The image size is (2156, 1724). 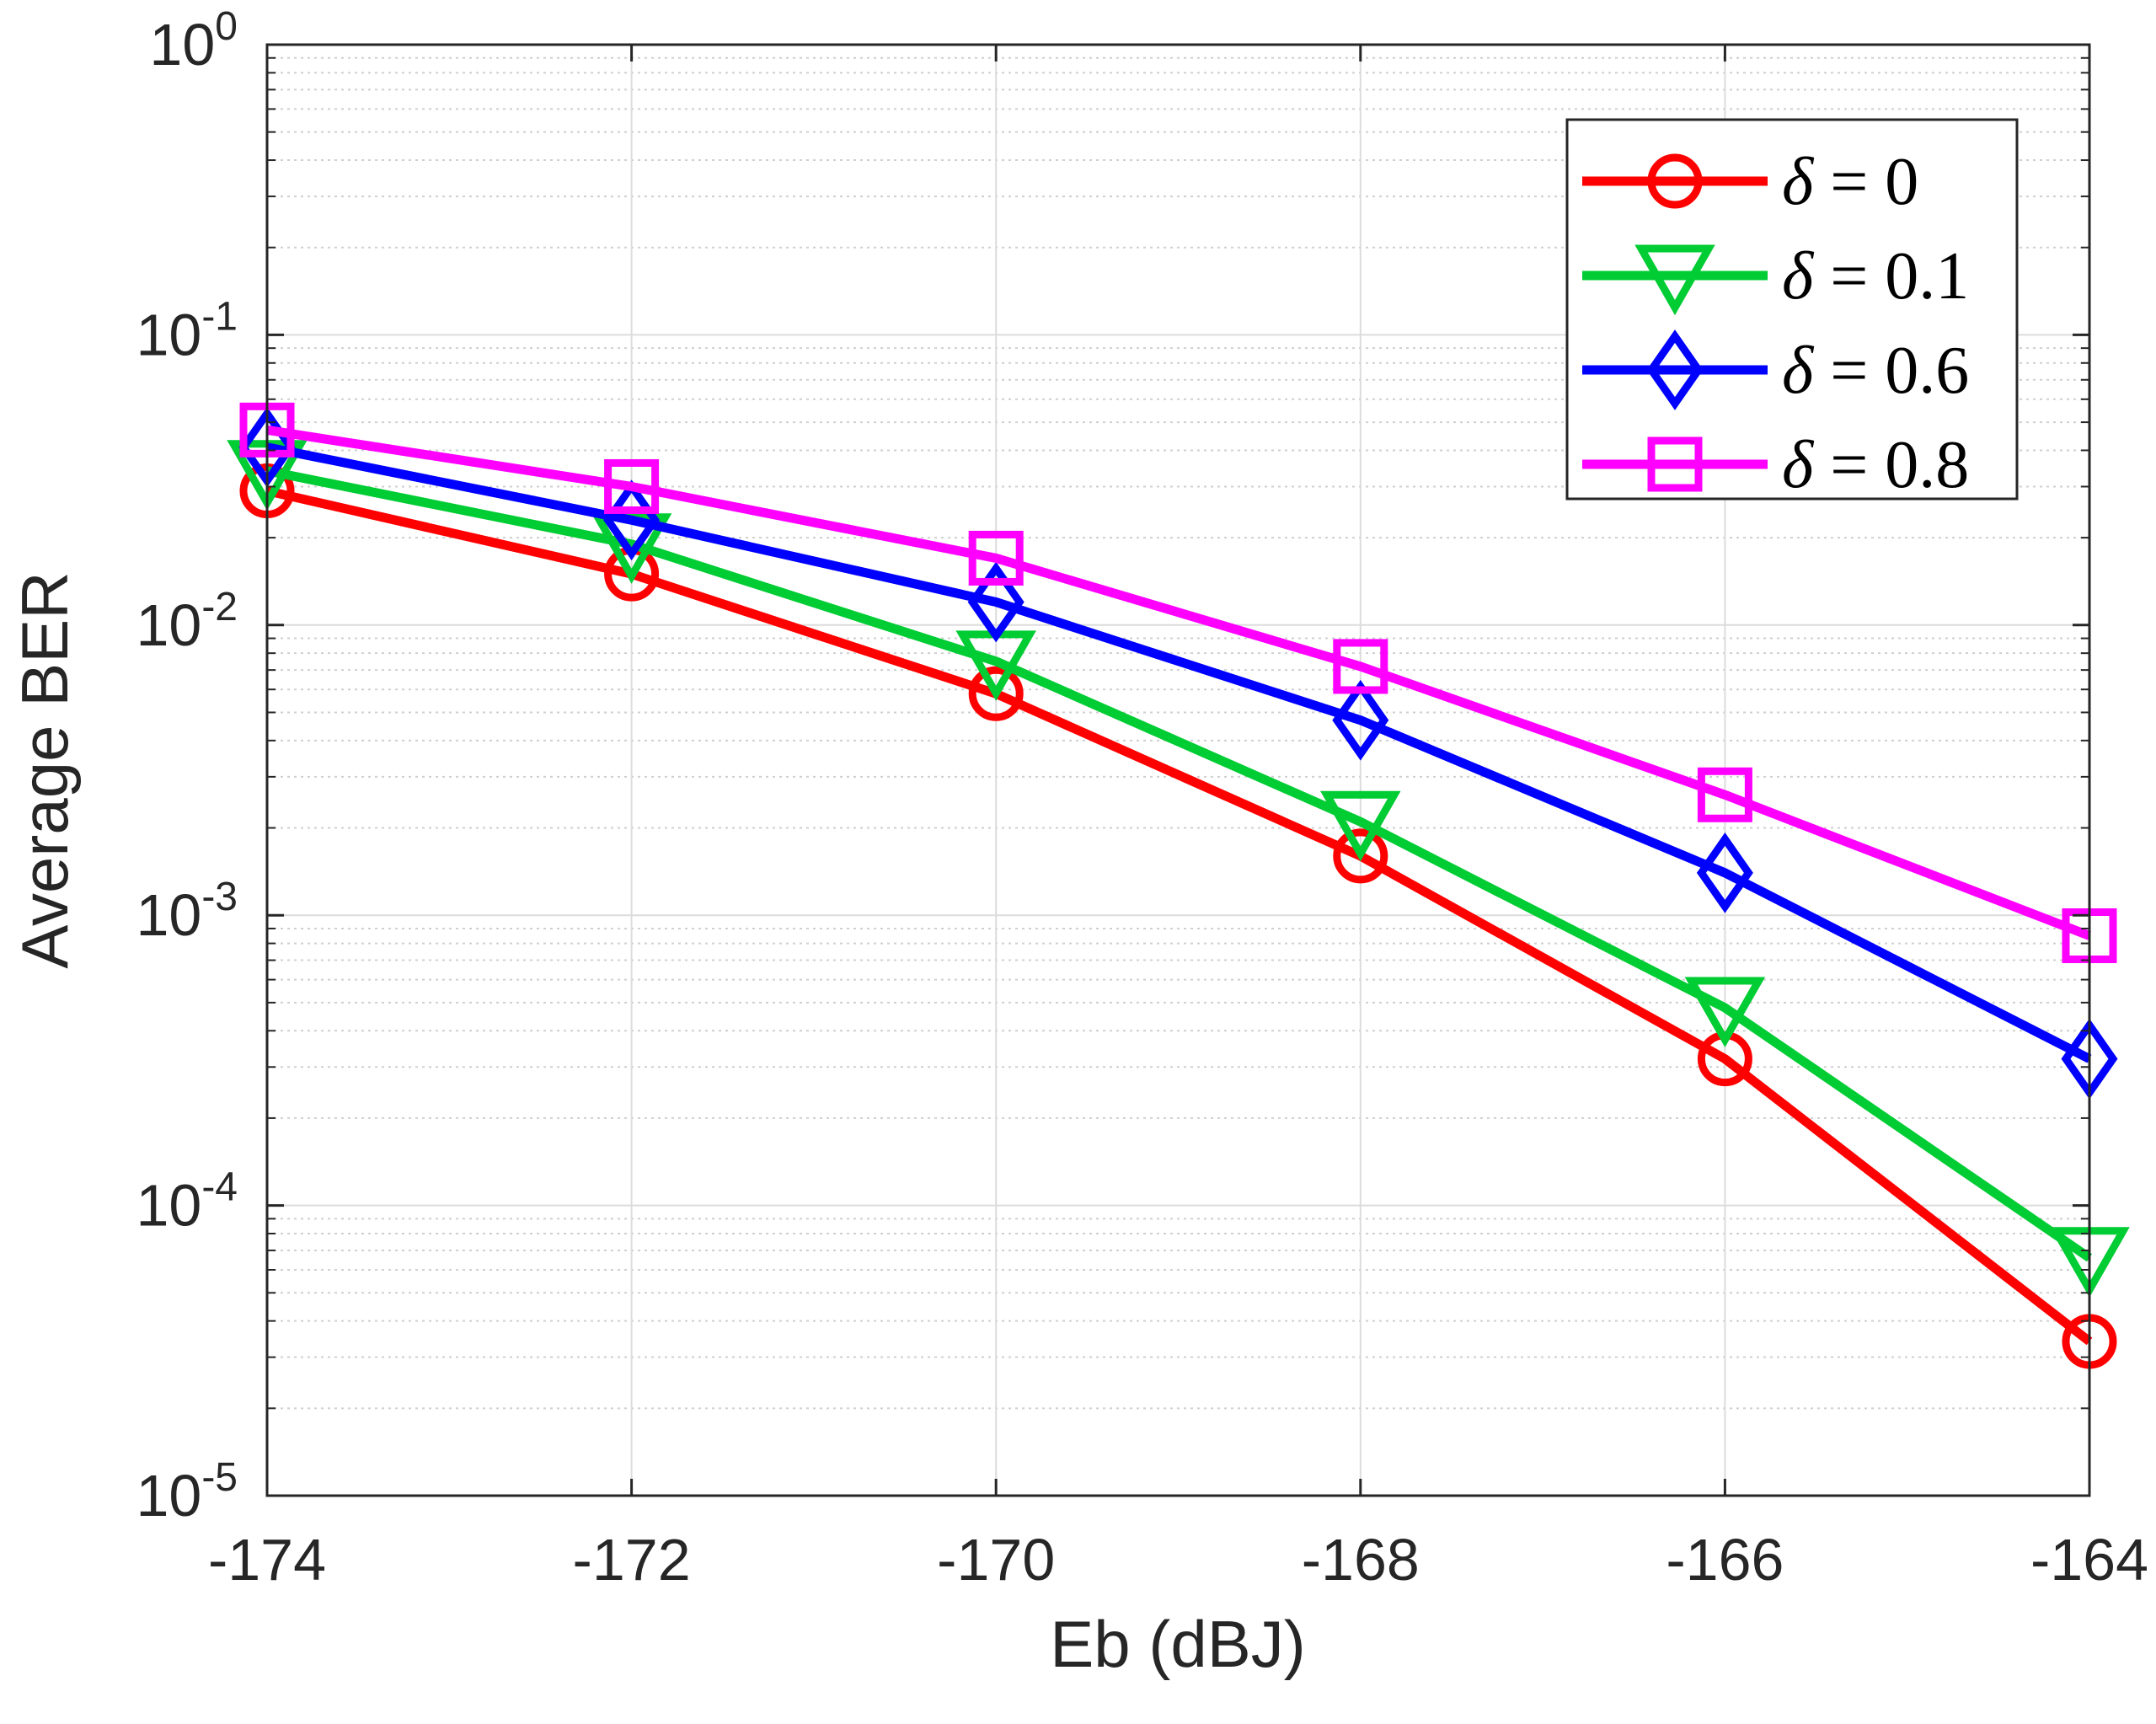 I want to click on y-tick-label: 10⁻², so click(x=187, y=621).